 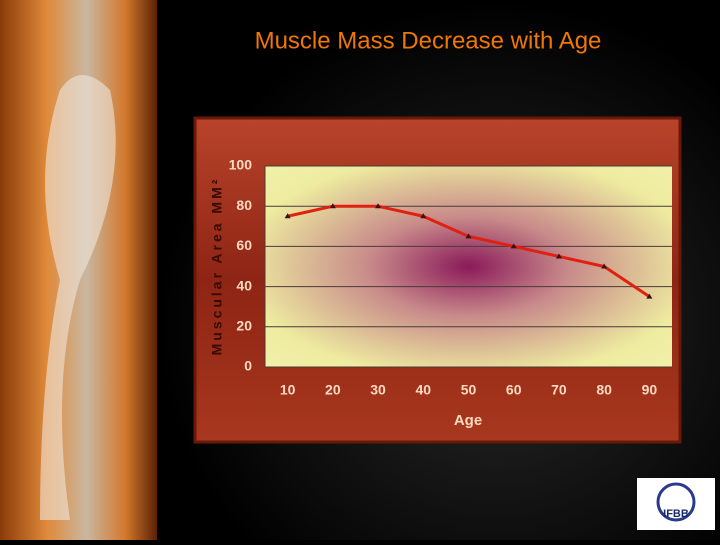 I want to click on logo-ring, so click(x=676, y=502).